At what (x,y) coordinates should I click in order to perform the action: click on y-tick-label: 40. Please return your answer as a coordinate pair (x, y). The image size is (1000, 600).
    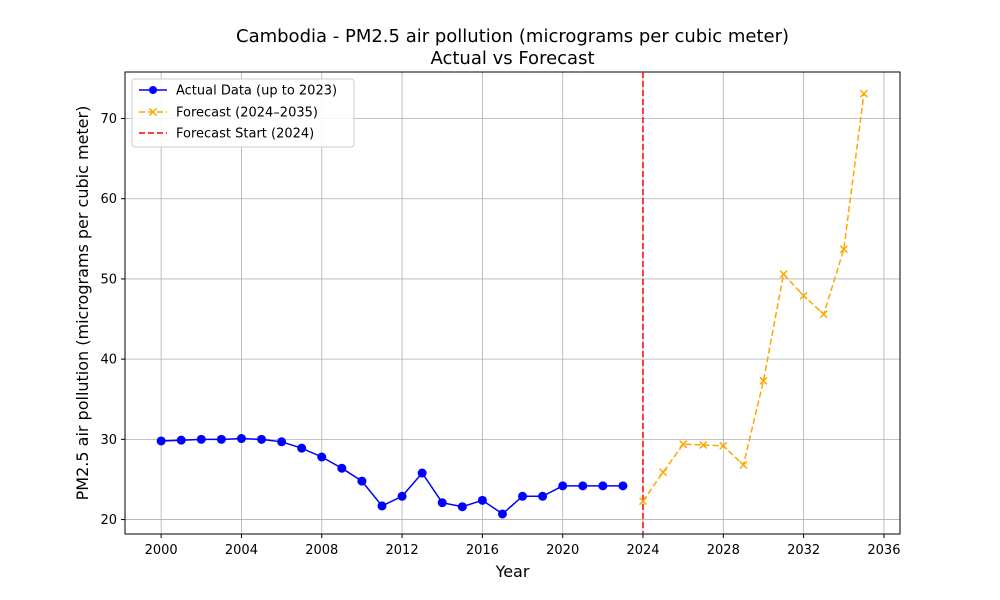
    Looking at the image, I should click on (108, 360).